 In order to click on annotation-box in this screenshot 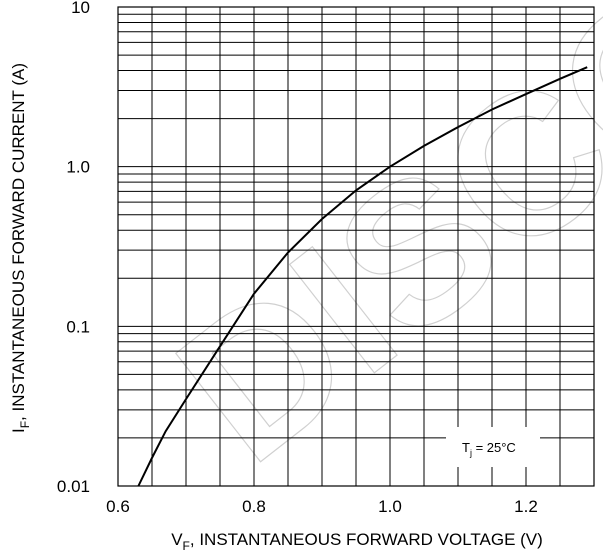, I will do `click(493, 447)`.